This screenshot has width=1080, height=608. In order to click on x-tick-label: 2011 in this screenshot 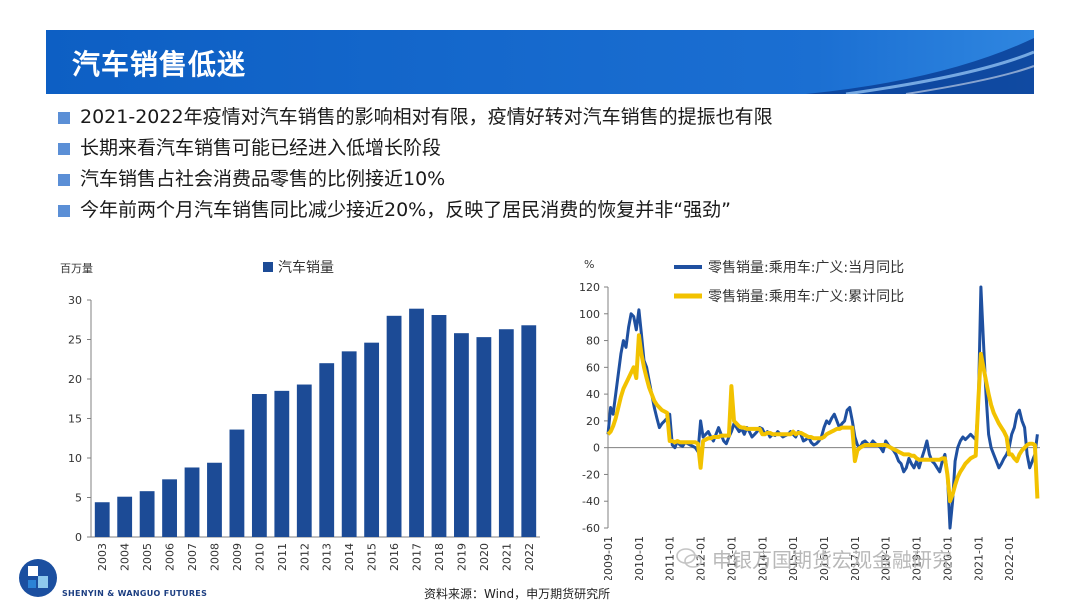, I will do `click(282, 557)`.